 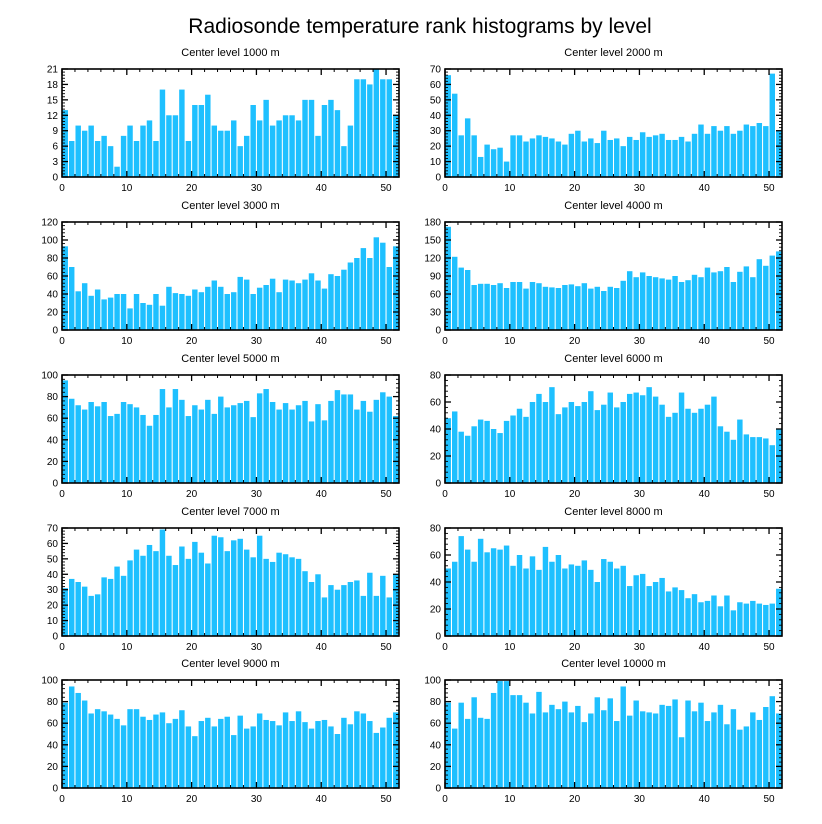 I want to click on x-tick-label: 40, so click(x=322, y=494).